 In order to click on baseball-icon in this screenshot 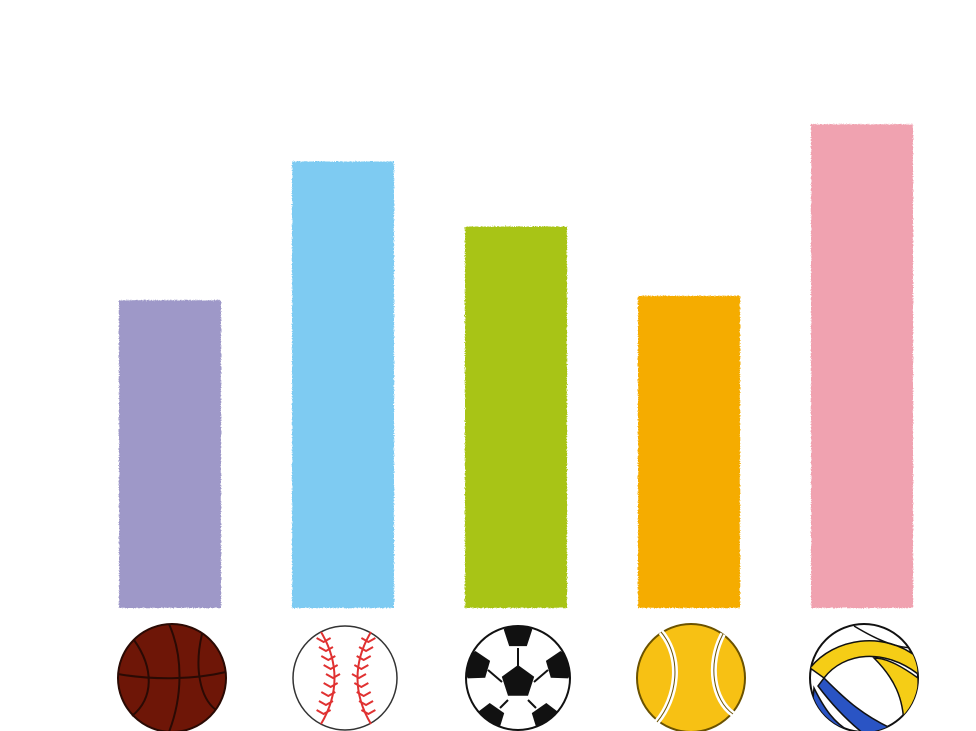, I will do `click(345, 678)`.